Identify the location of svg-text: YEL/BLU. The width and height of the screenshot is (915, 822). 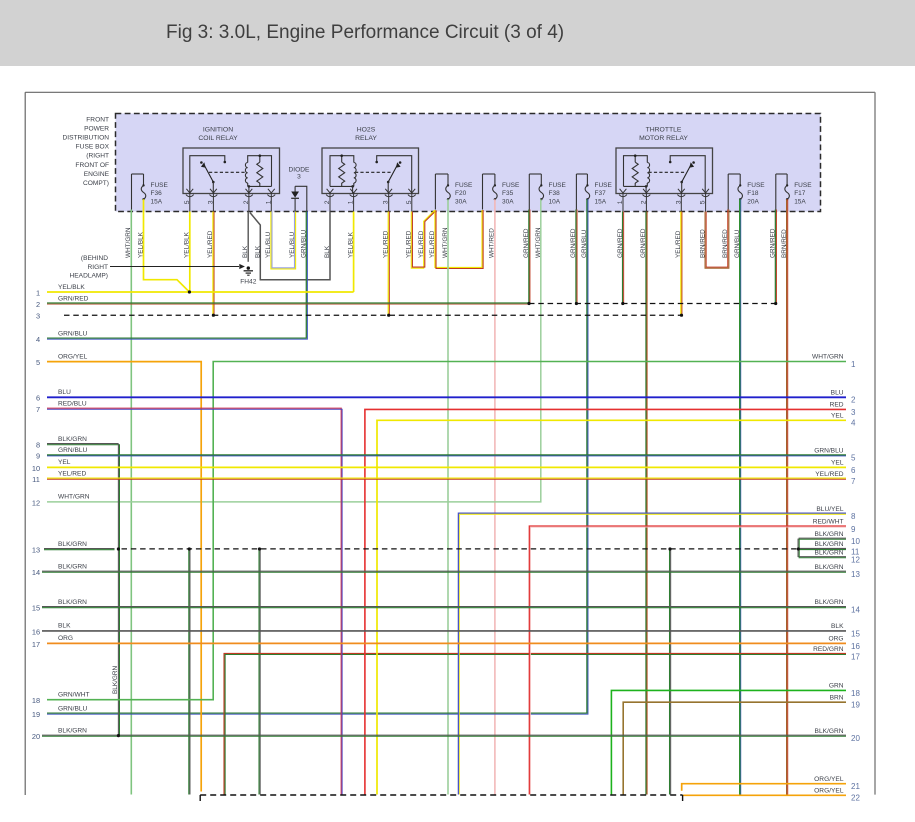
(292, 244).